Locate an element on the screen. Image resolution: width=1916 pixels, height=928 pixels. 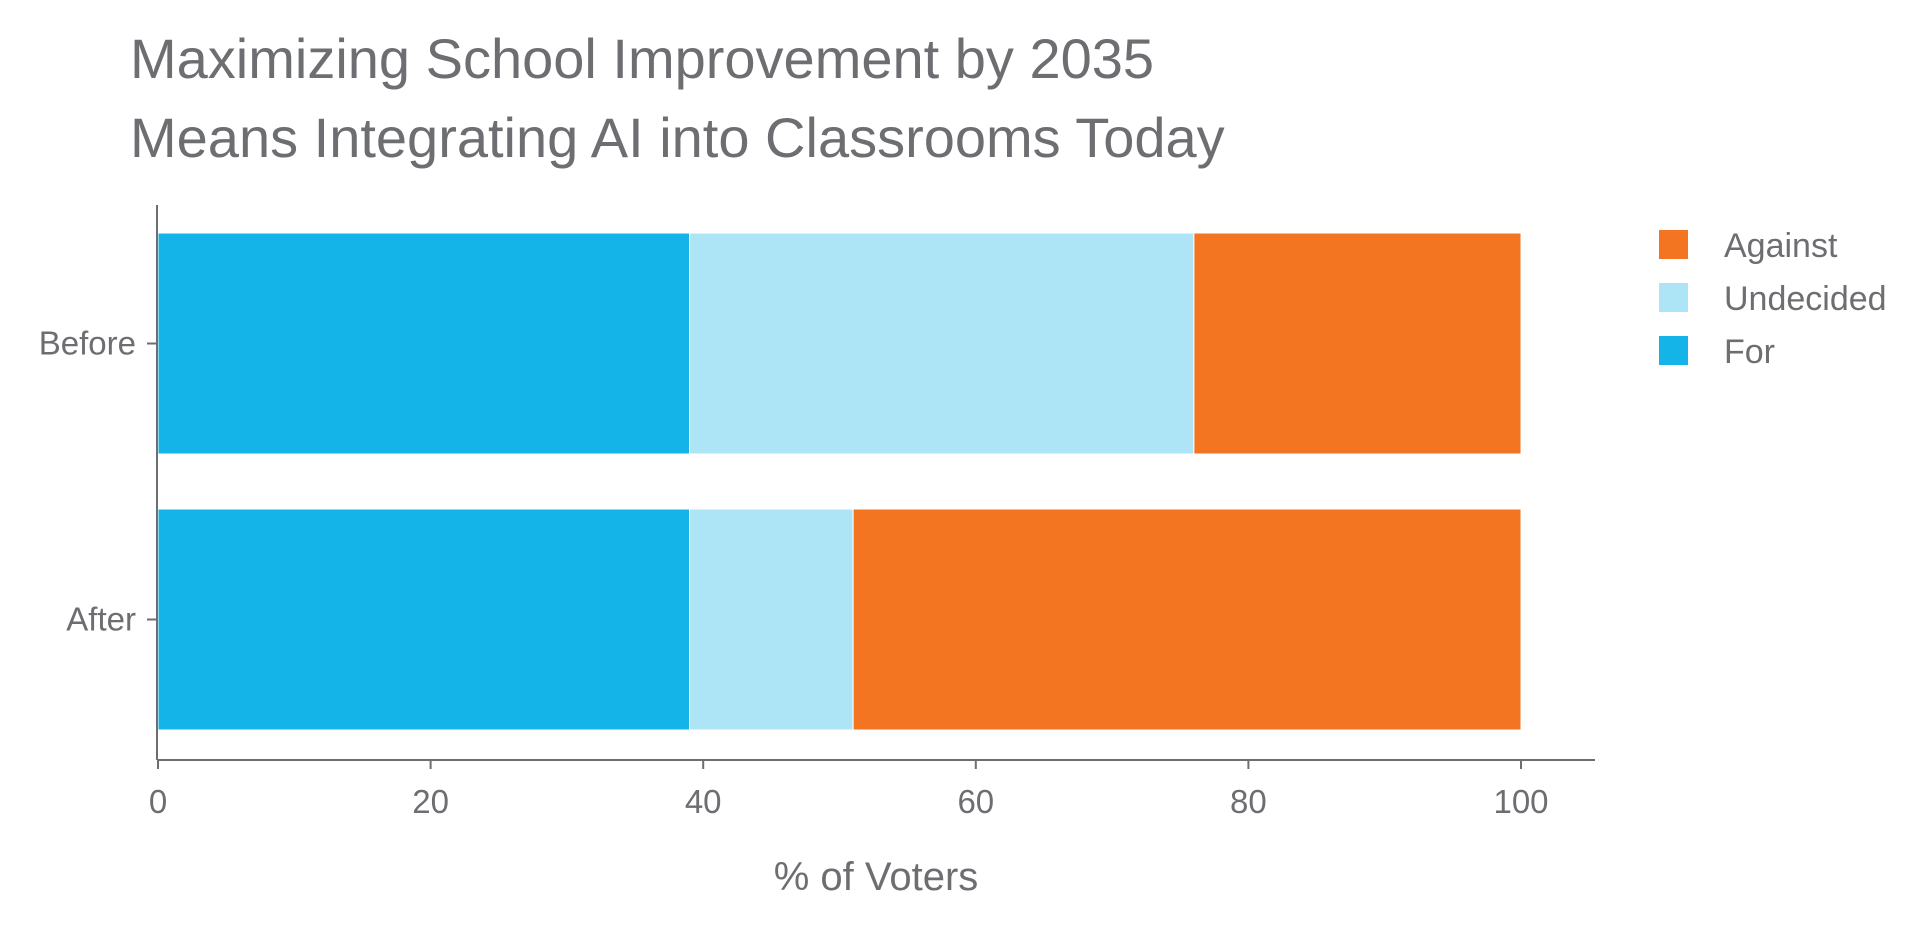
legend-swatch-for is located at coordinates (1673, 350).